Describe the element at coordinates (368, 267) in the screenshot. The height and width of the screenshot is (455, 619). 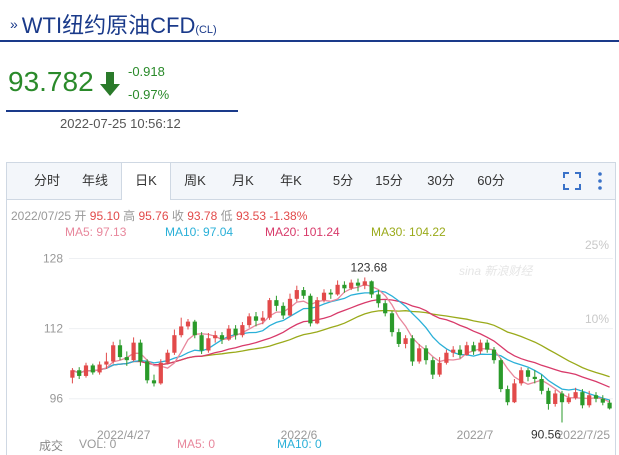
I see `high-annotation: 123.68` at that location.